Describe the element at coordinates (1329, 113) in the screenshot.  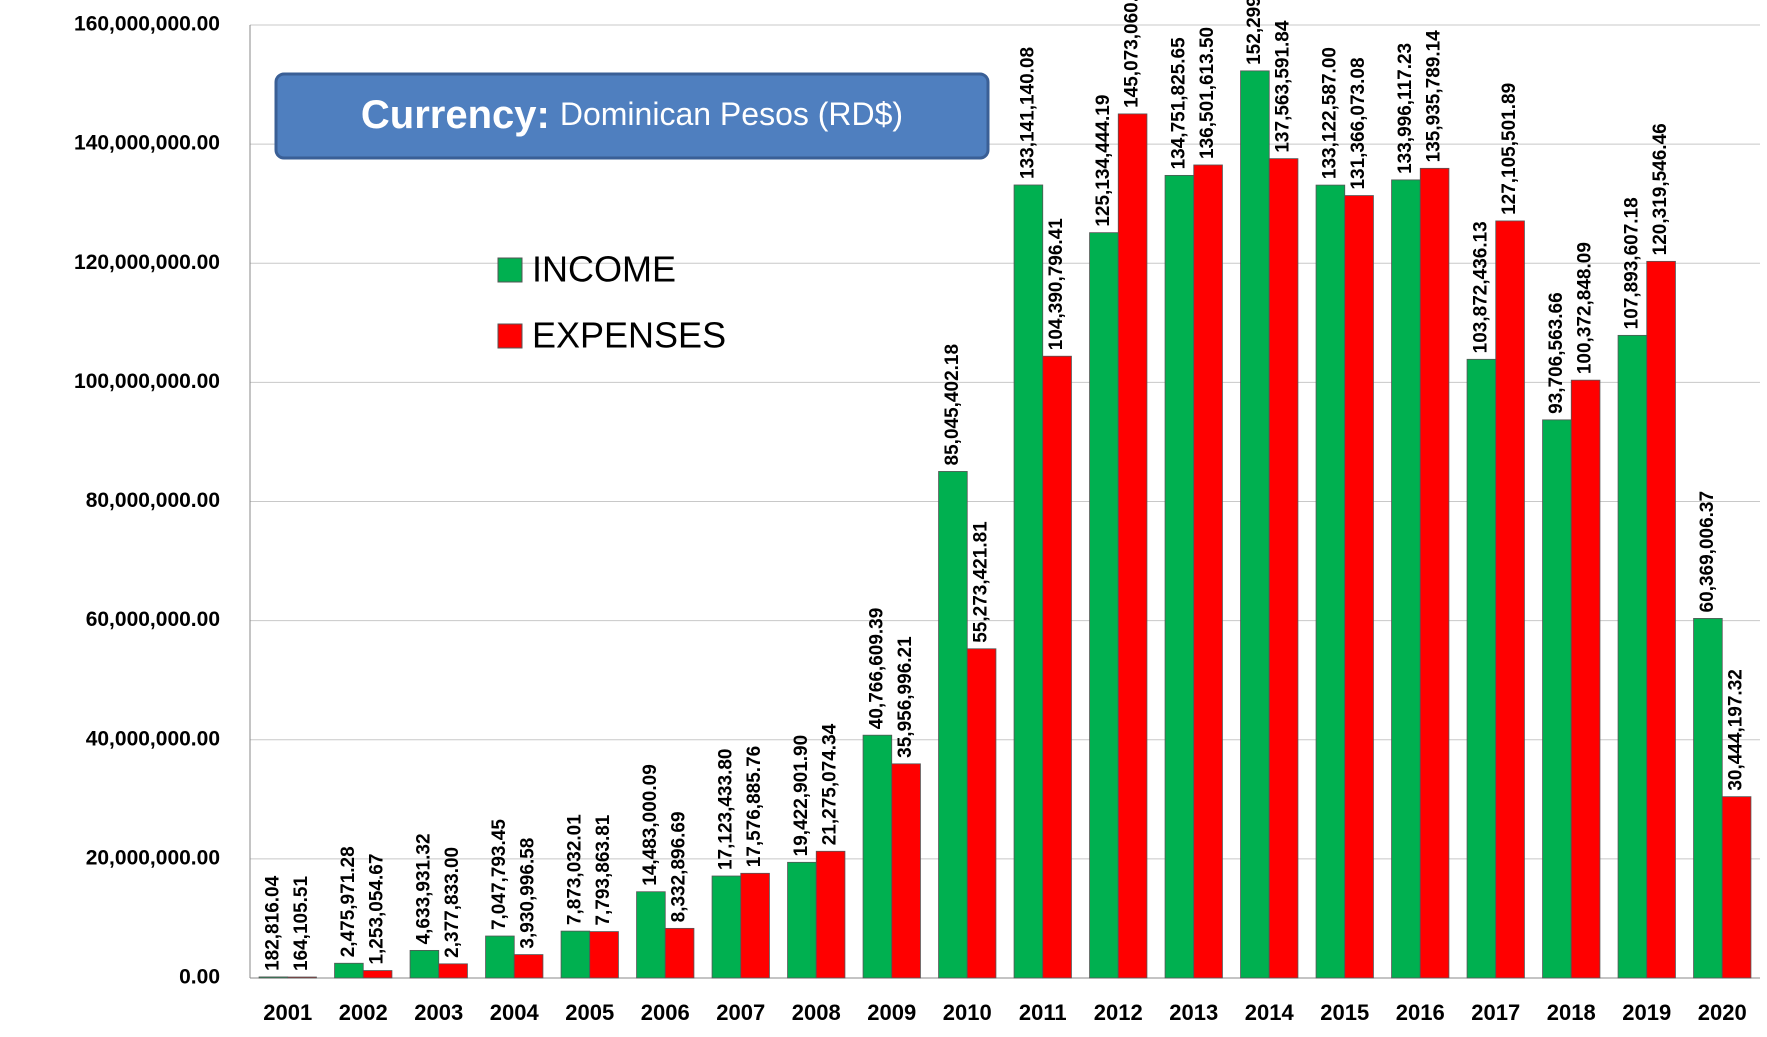
I see `value-label: 133,122,587.00` at that location.